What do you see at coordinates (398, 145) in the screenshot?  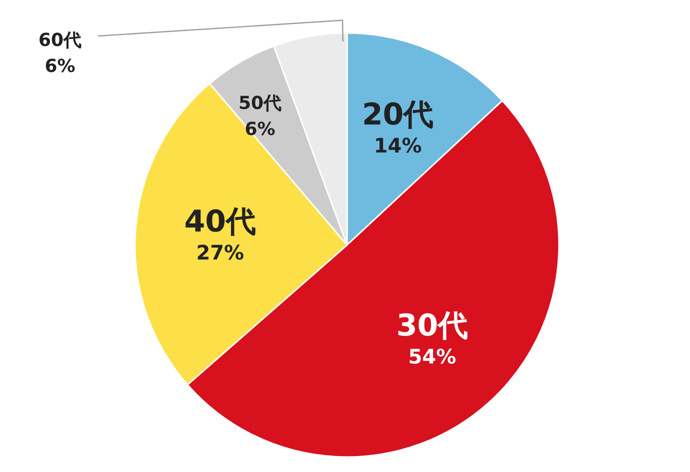 I see `data-label: 14%` at bounding box center [398, 145].